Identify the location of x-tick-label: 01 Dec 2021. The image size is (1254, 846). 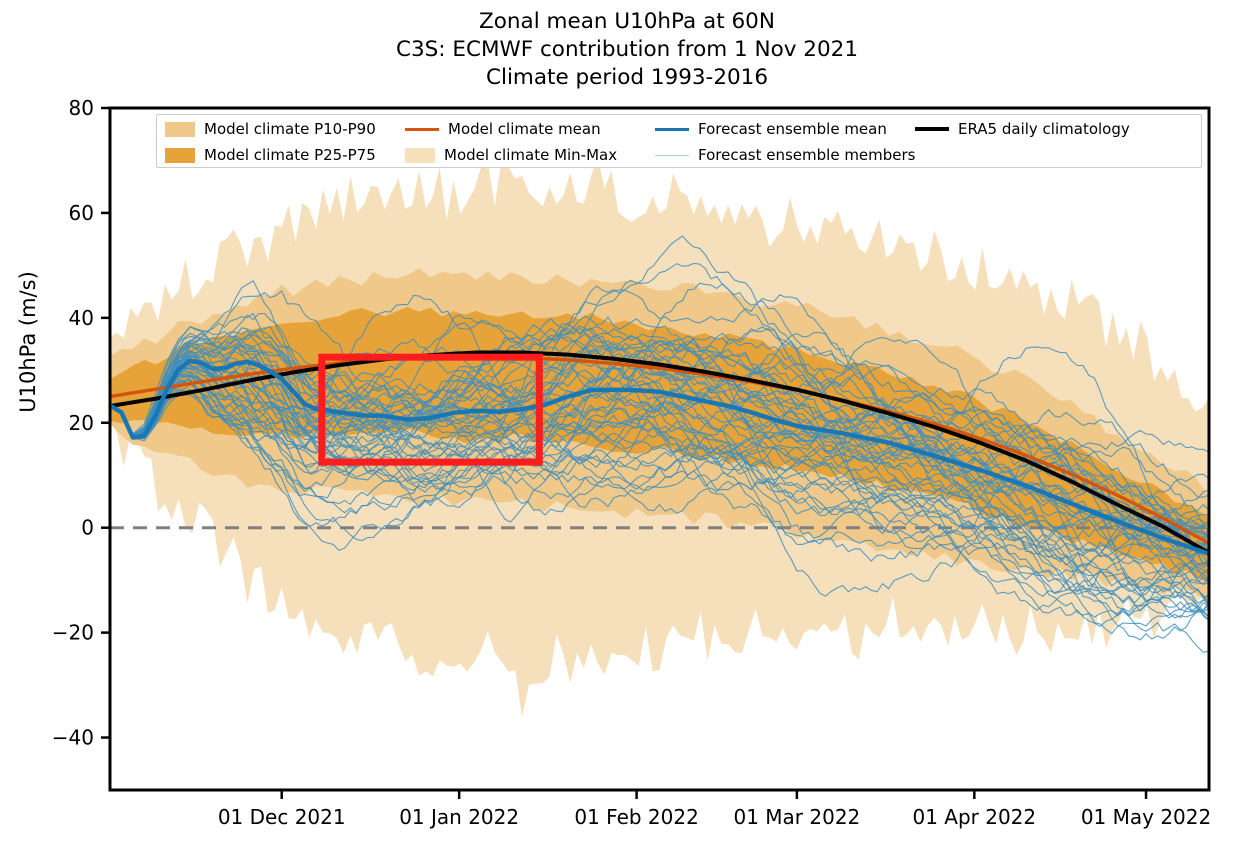
(282, 817).